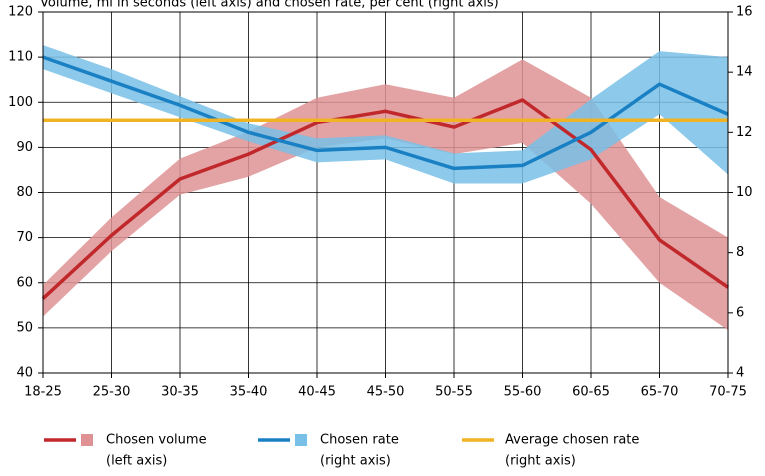 This screenshot has height=476, width=765. I want to click on y-tick-label: 60, so click(24, 282).